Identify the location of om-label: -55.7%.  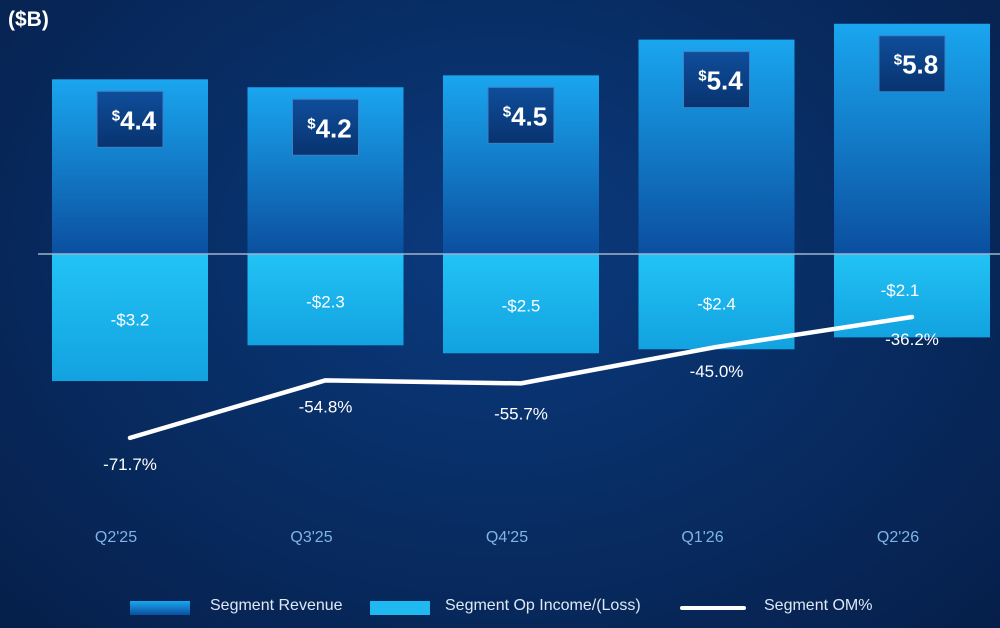
(521, 413).